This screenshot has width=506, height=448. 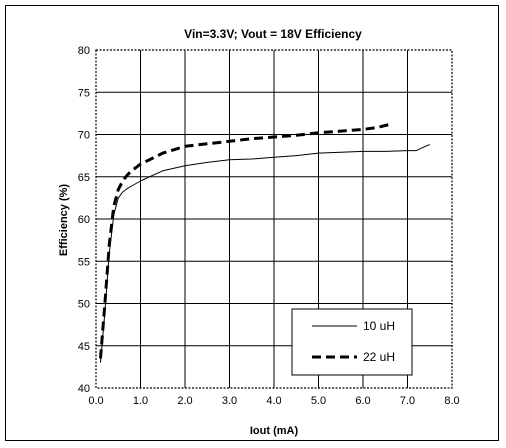 What do you see at coordinates (64, 220) in the screenshot?
I see `y-axis-label: Efficiency (%)` at bounding box center [64, 220].